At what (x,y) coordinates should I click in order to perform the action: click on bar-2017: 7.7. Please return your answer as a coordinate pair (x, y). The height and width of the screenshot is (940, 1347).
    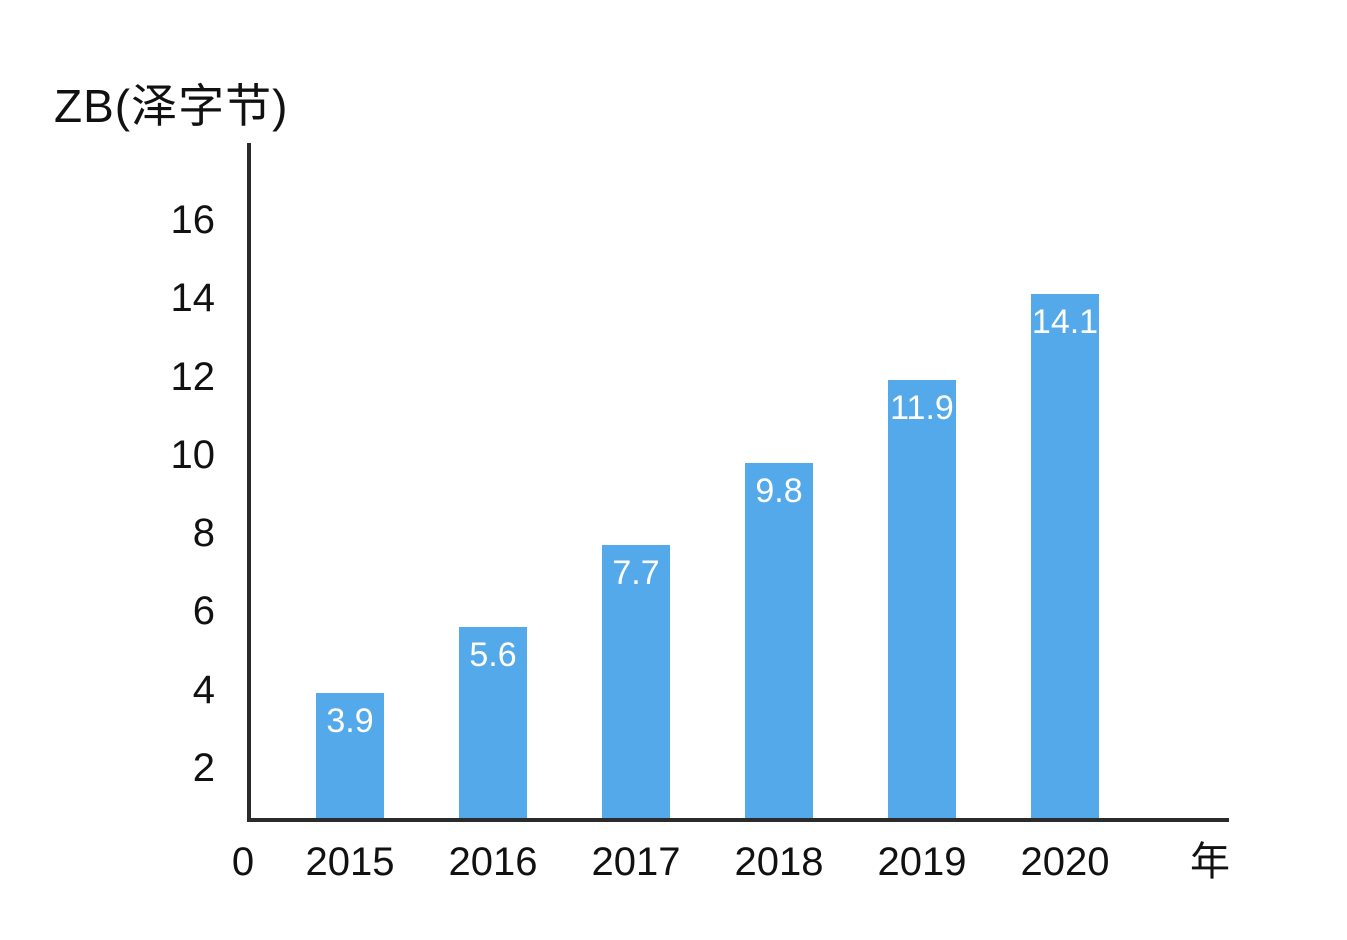
    Looking at the image, I should click on (636, 682).